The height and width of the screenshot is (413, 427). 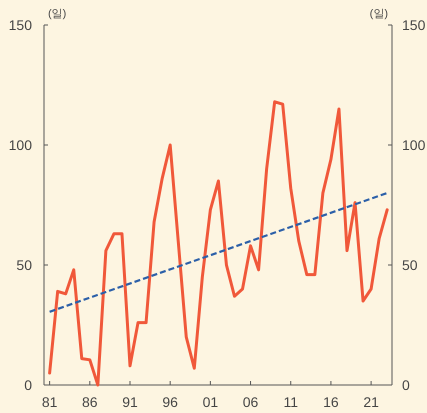 I want to click on y2-tick-label: 150, so click(x=414, y=25).